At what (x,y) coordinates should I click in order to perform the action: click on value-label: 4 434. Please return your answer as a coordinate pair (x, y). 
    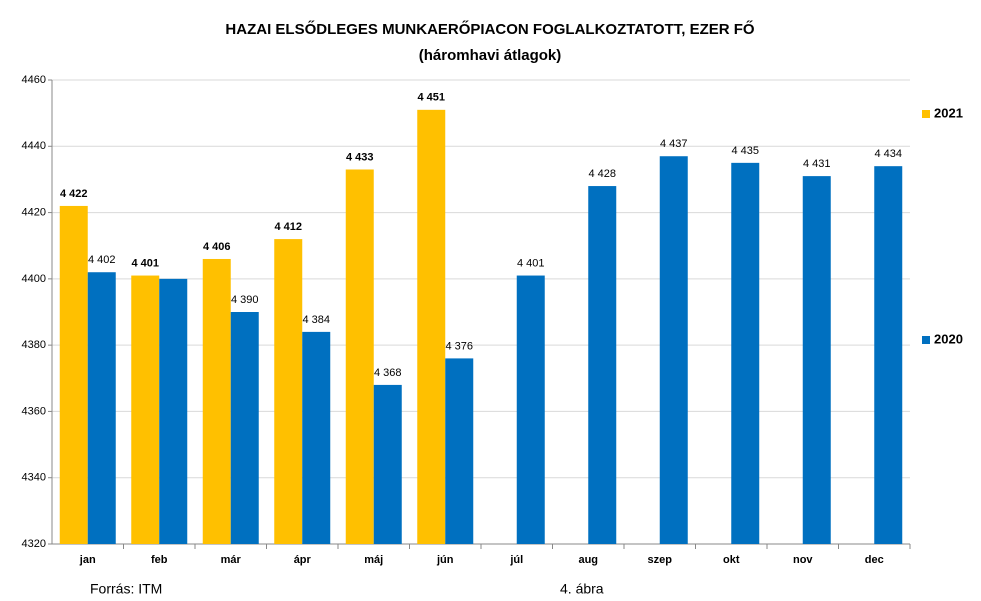
    Looking at the image, I should click on (888, 154).